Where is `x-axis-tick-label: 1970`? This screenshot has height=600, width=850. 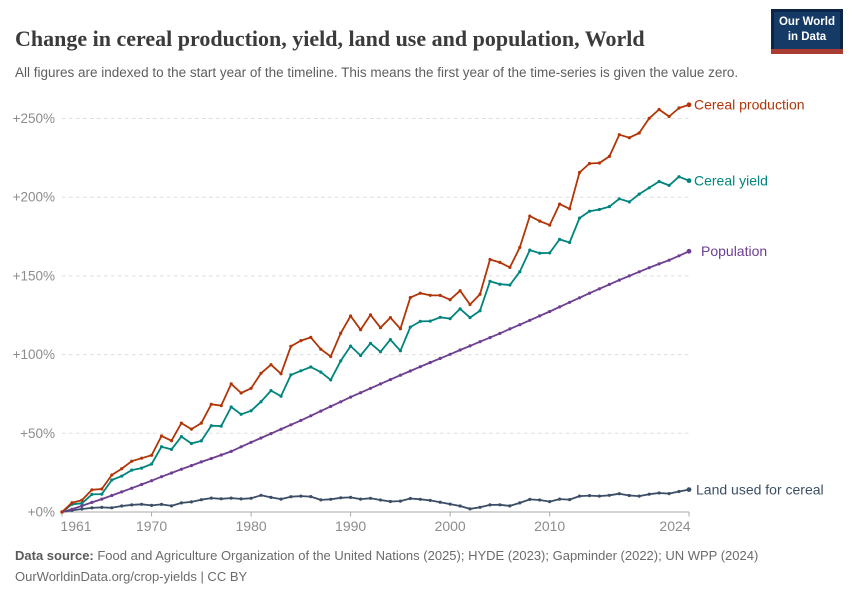
x-axis-tick-label: 1970 is located at coordinates (151, 526).